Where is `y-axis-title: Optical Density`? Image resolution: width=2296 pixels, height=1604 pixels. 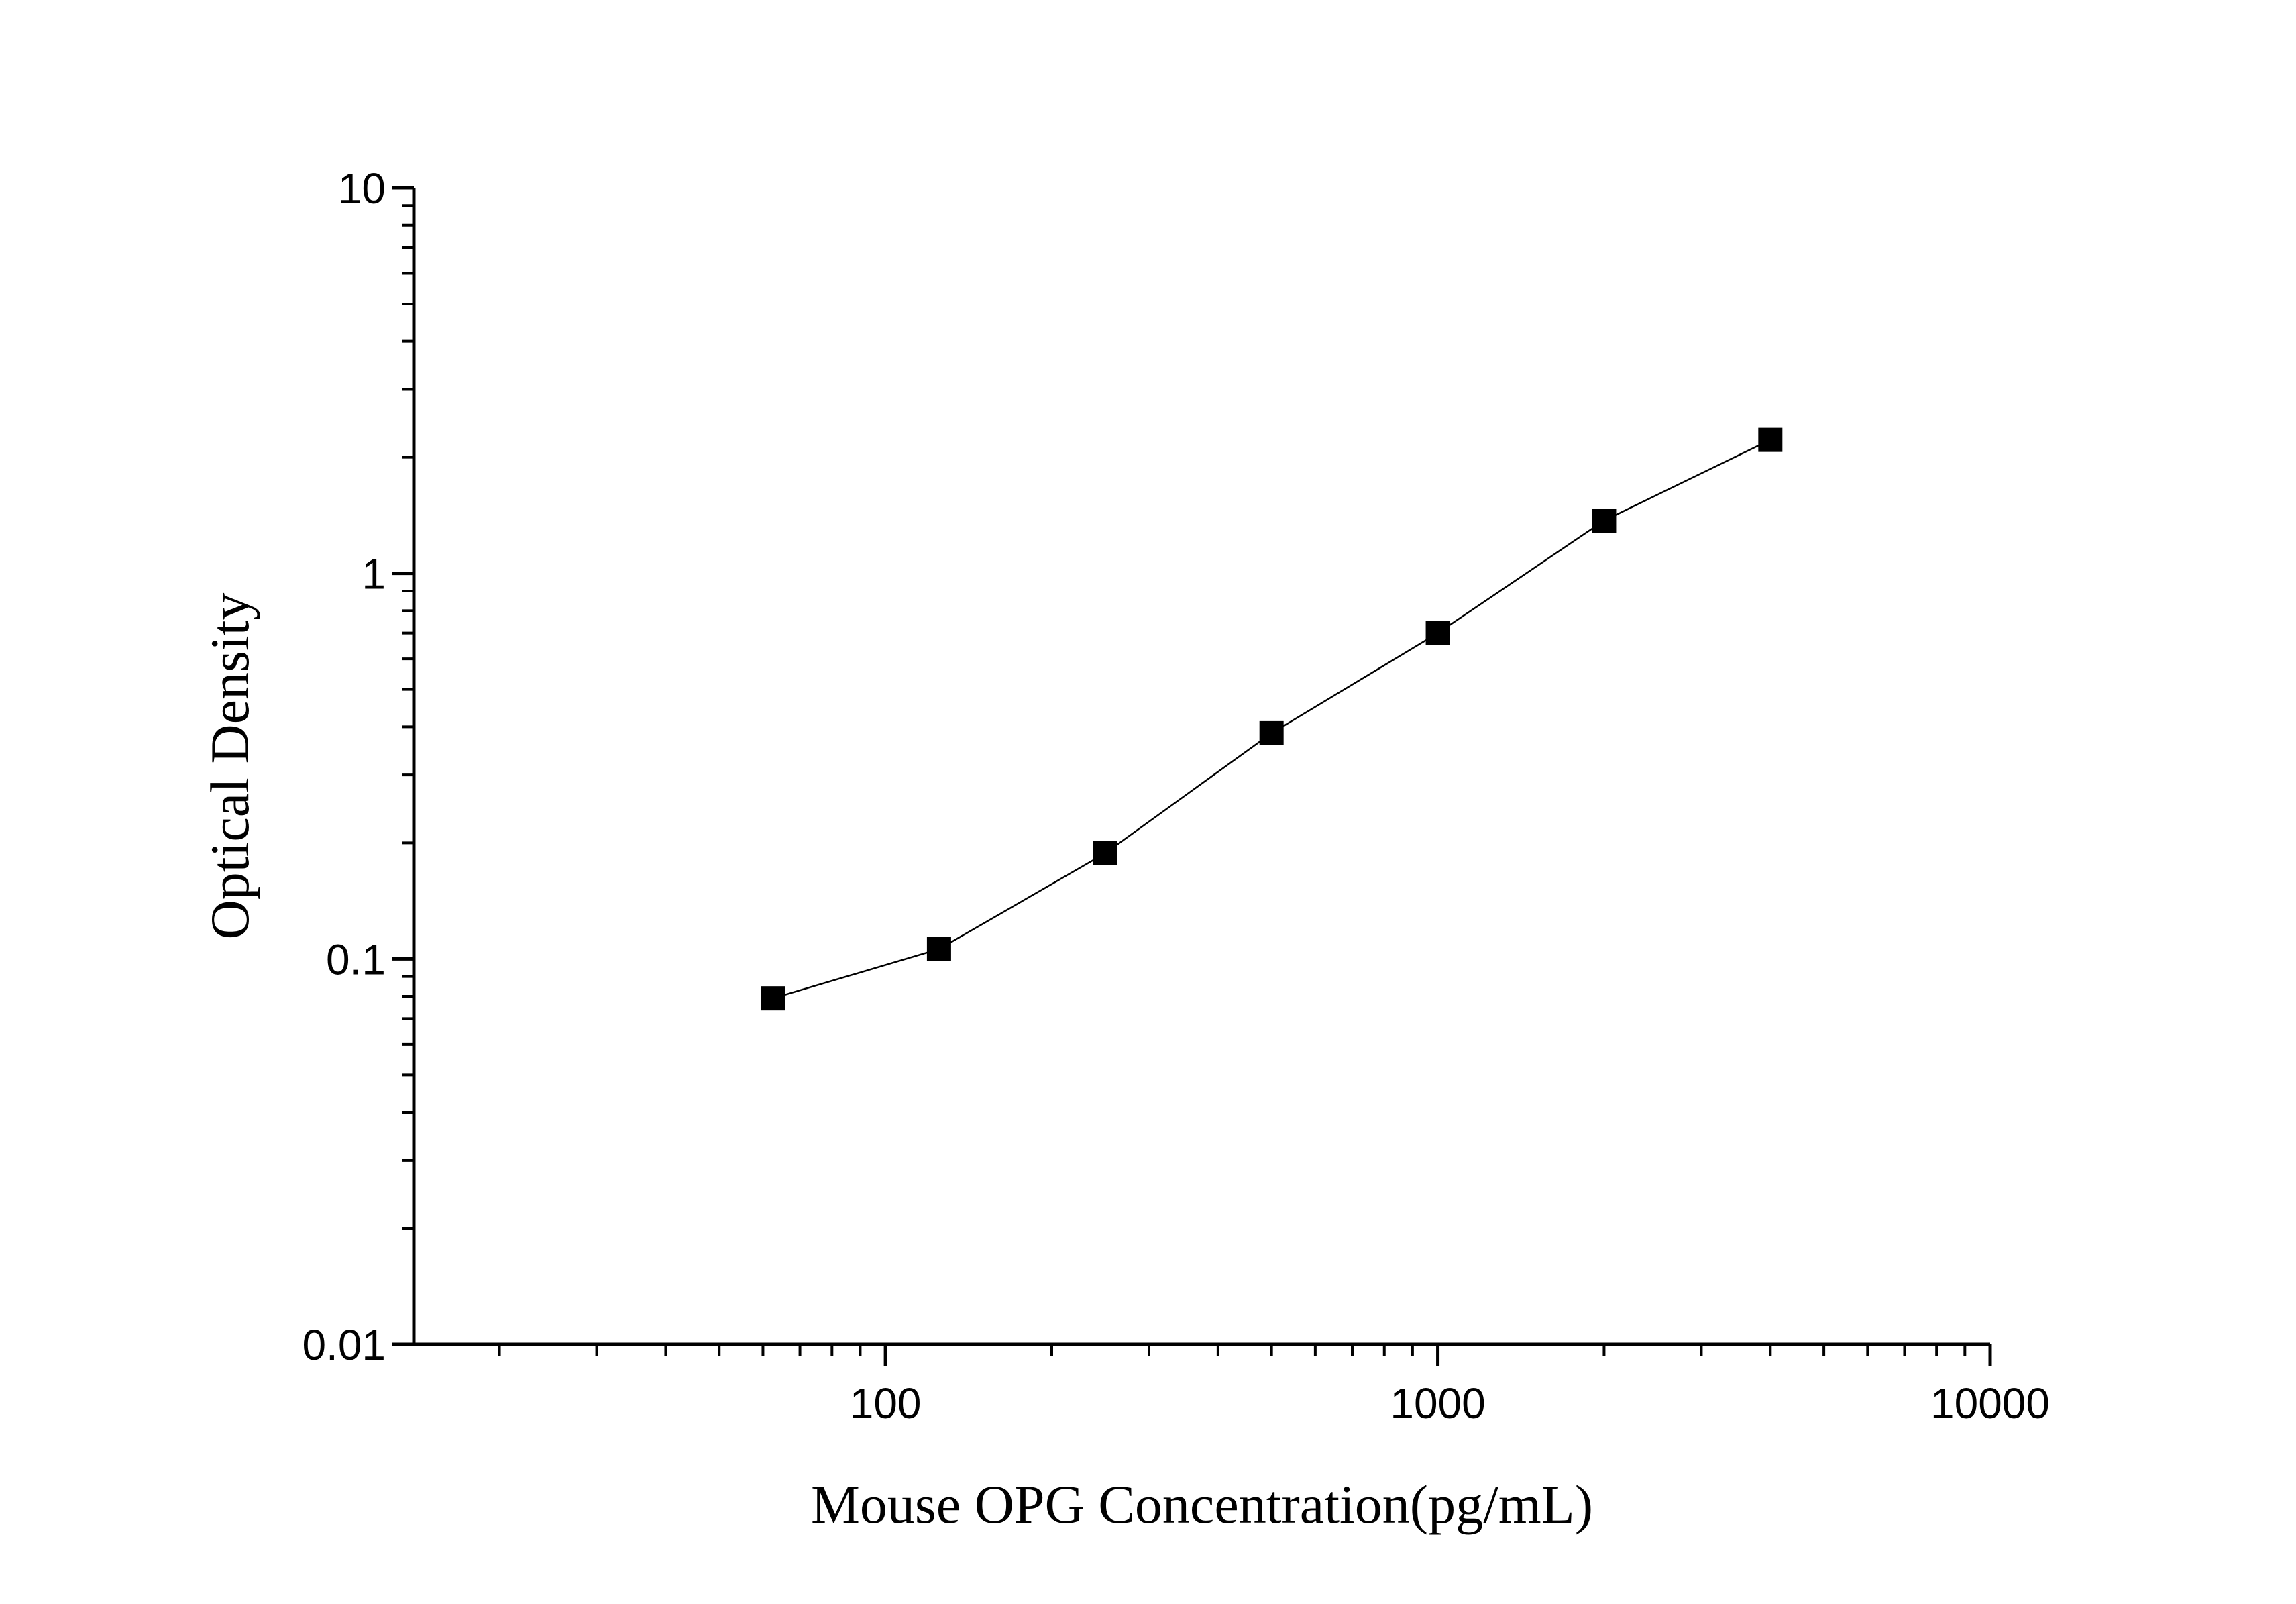 y-axis-title: Optical Density is located at coordinates (230, 766).